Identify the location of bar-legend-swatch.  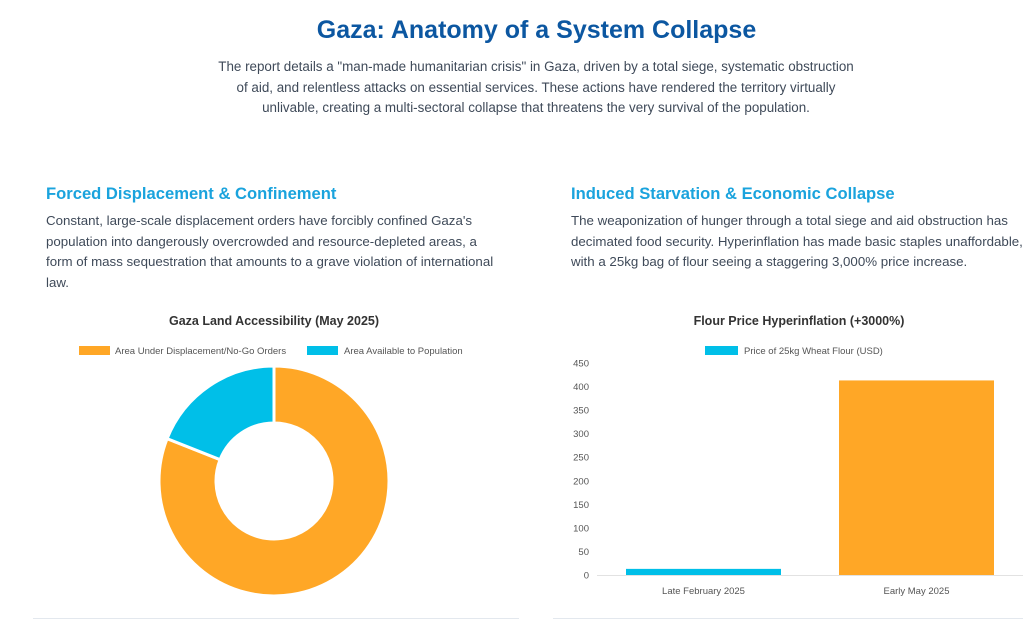
(721, 350).